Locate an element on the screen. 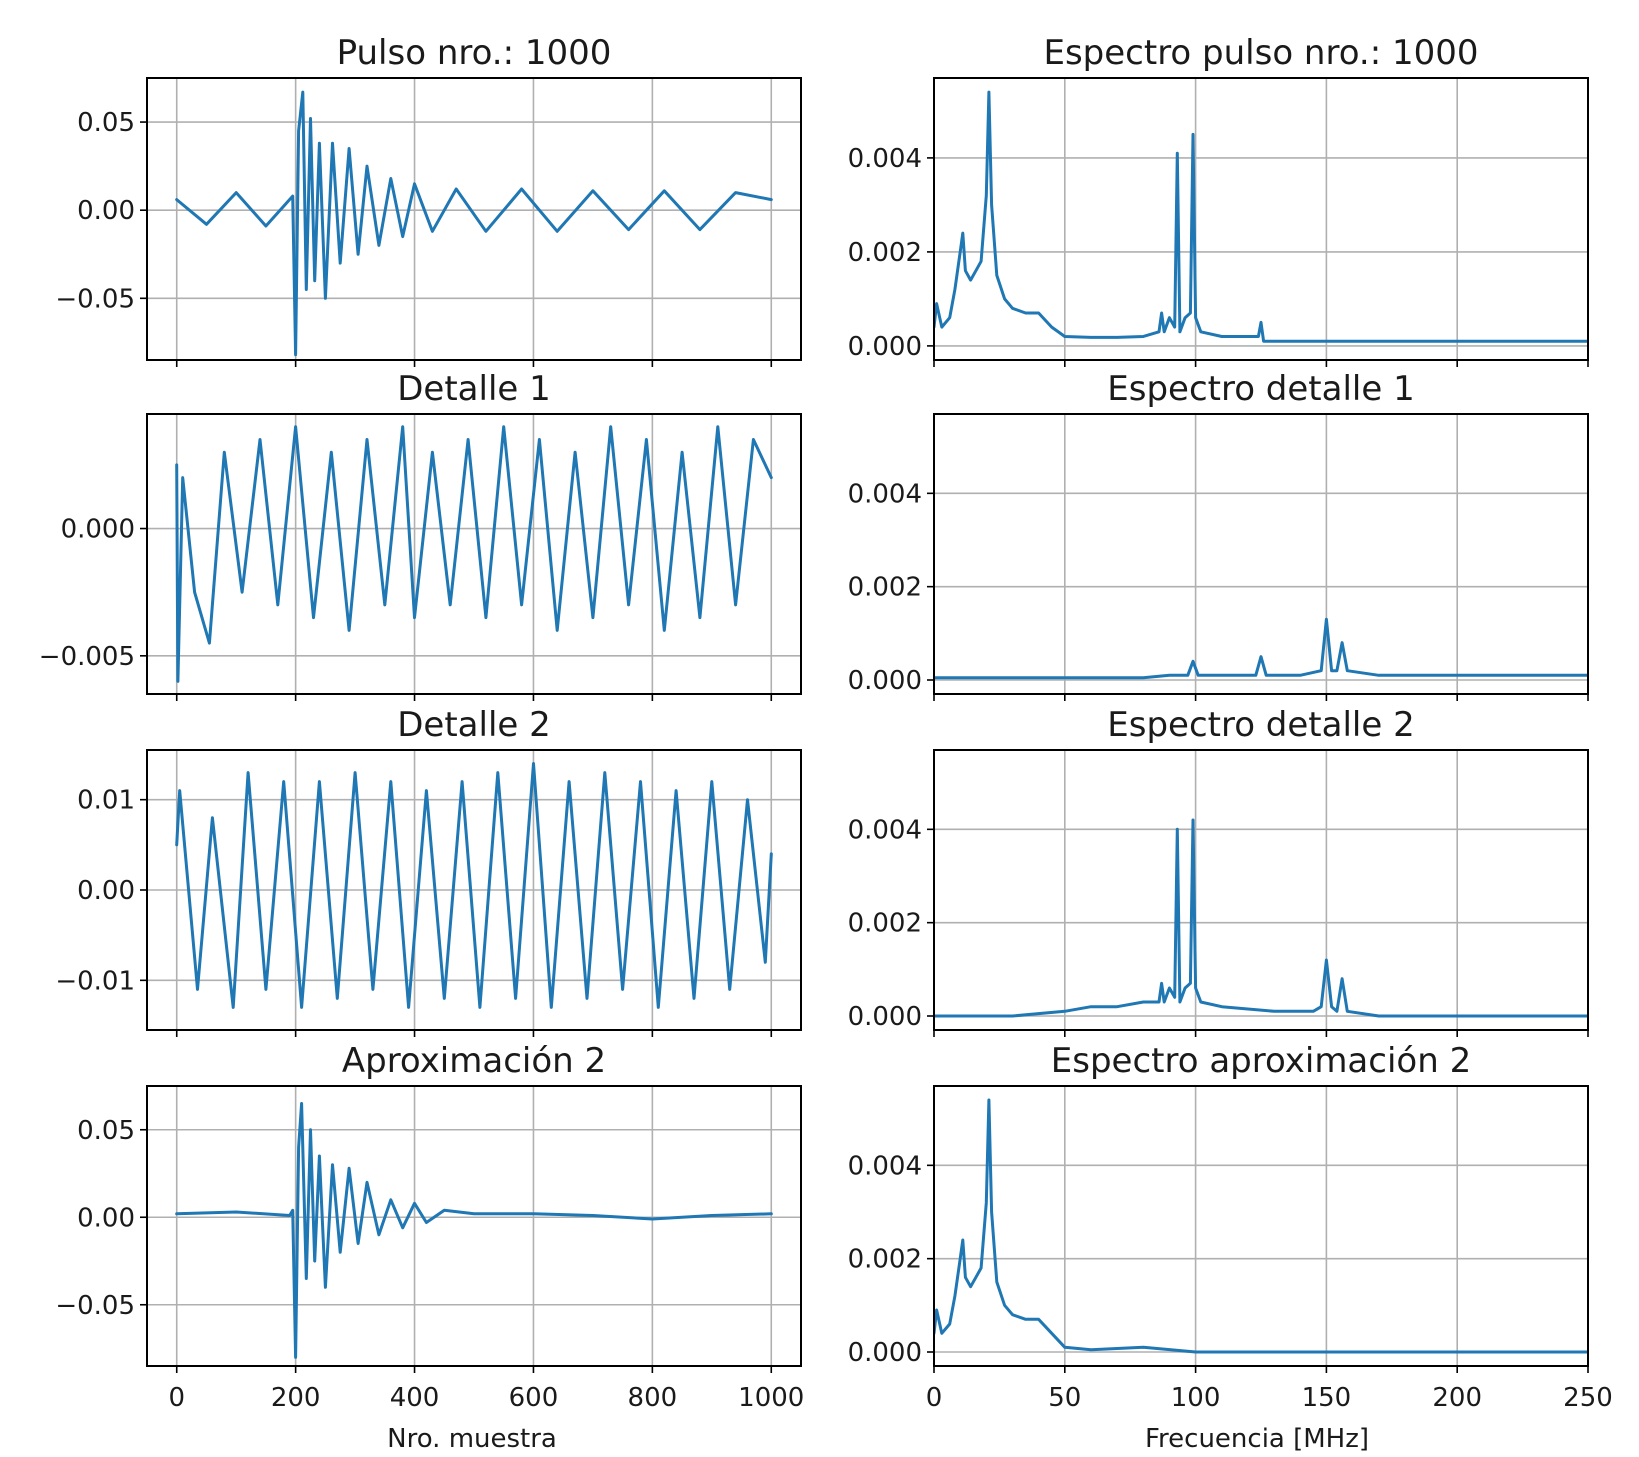 The width and height of the screenshot is (1639, 1457). x-axis-label-left: Nro. muestra is located at coordinates (472, 1439).